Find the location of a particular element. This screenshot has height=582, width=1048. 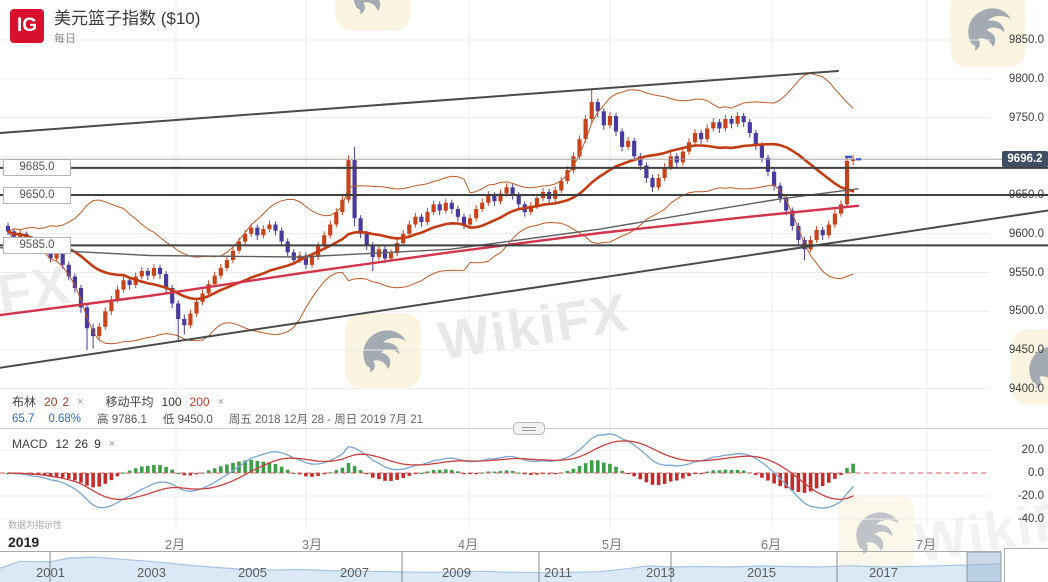

bollinger-deviation: 2 is located at coordinates (66, 401).